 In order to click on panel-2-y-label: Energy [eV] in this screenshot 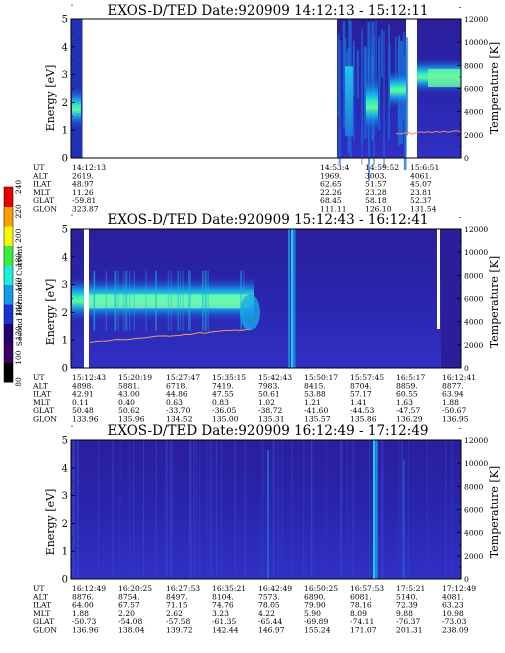, I will do `click(50, 312)`.